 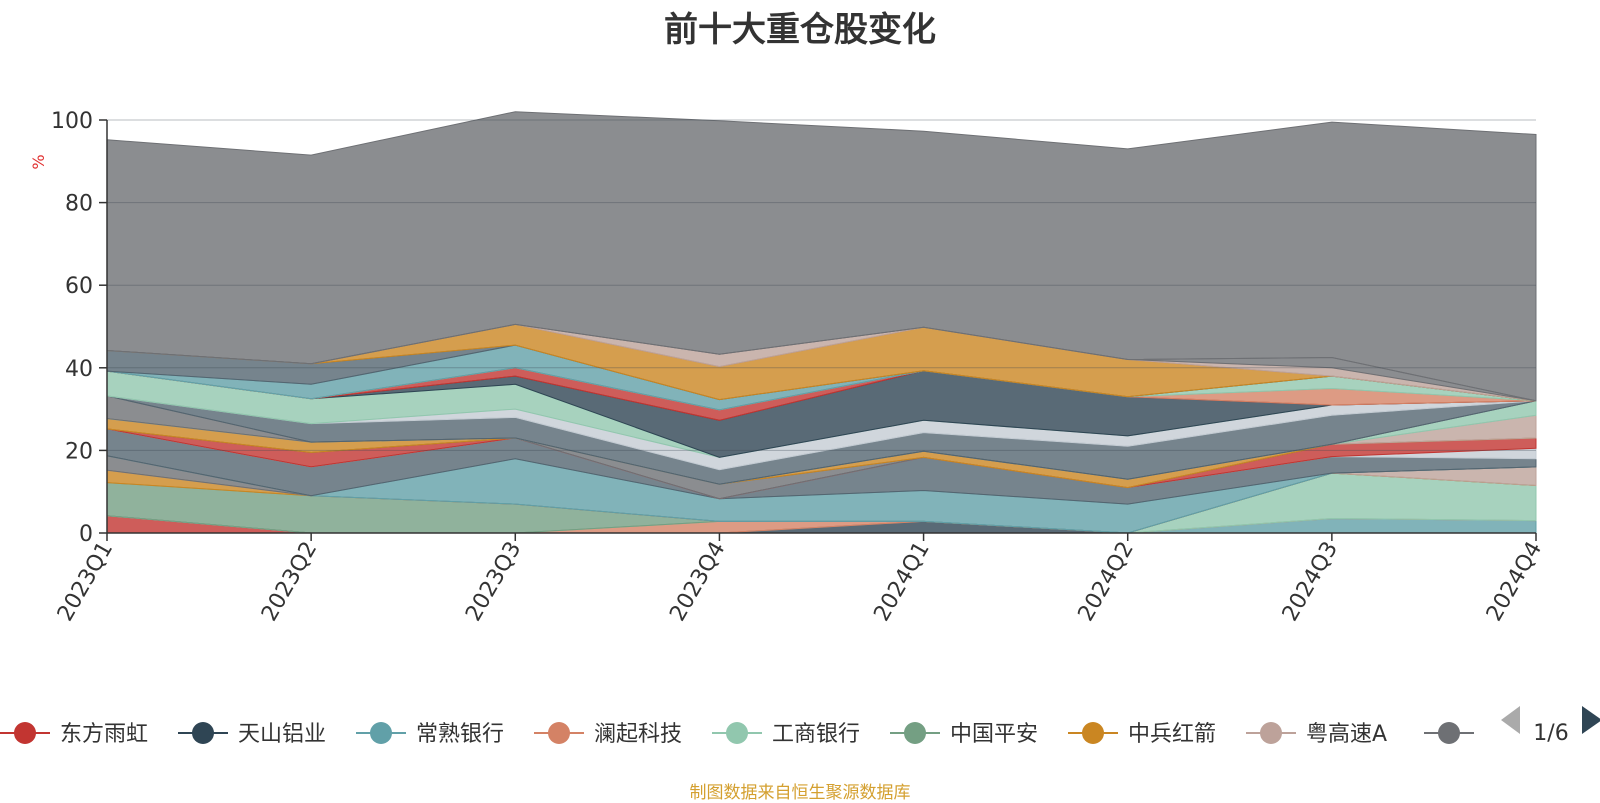 I want to click on legend-label: 天山铝业, so click(x=282, y=734).